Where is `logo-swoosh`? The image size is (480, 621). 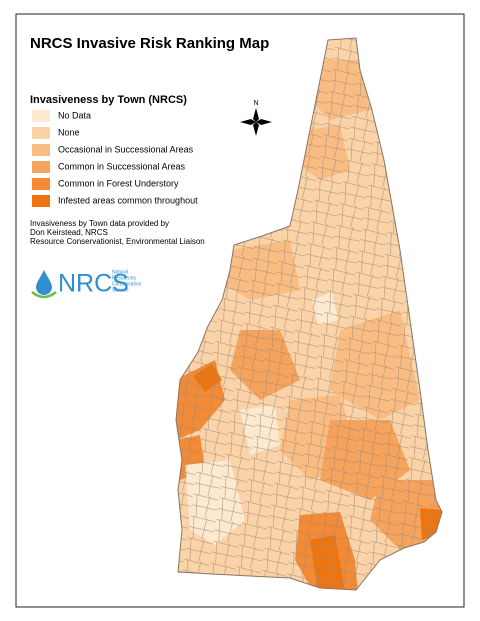
logo-swoosh is located at coordinates (44, 295).